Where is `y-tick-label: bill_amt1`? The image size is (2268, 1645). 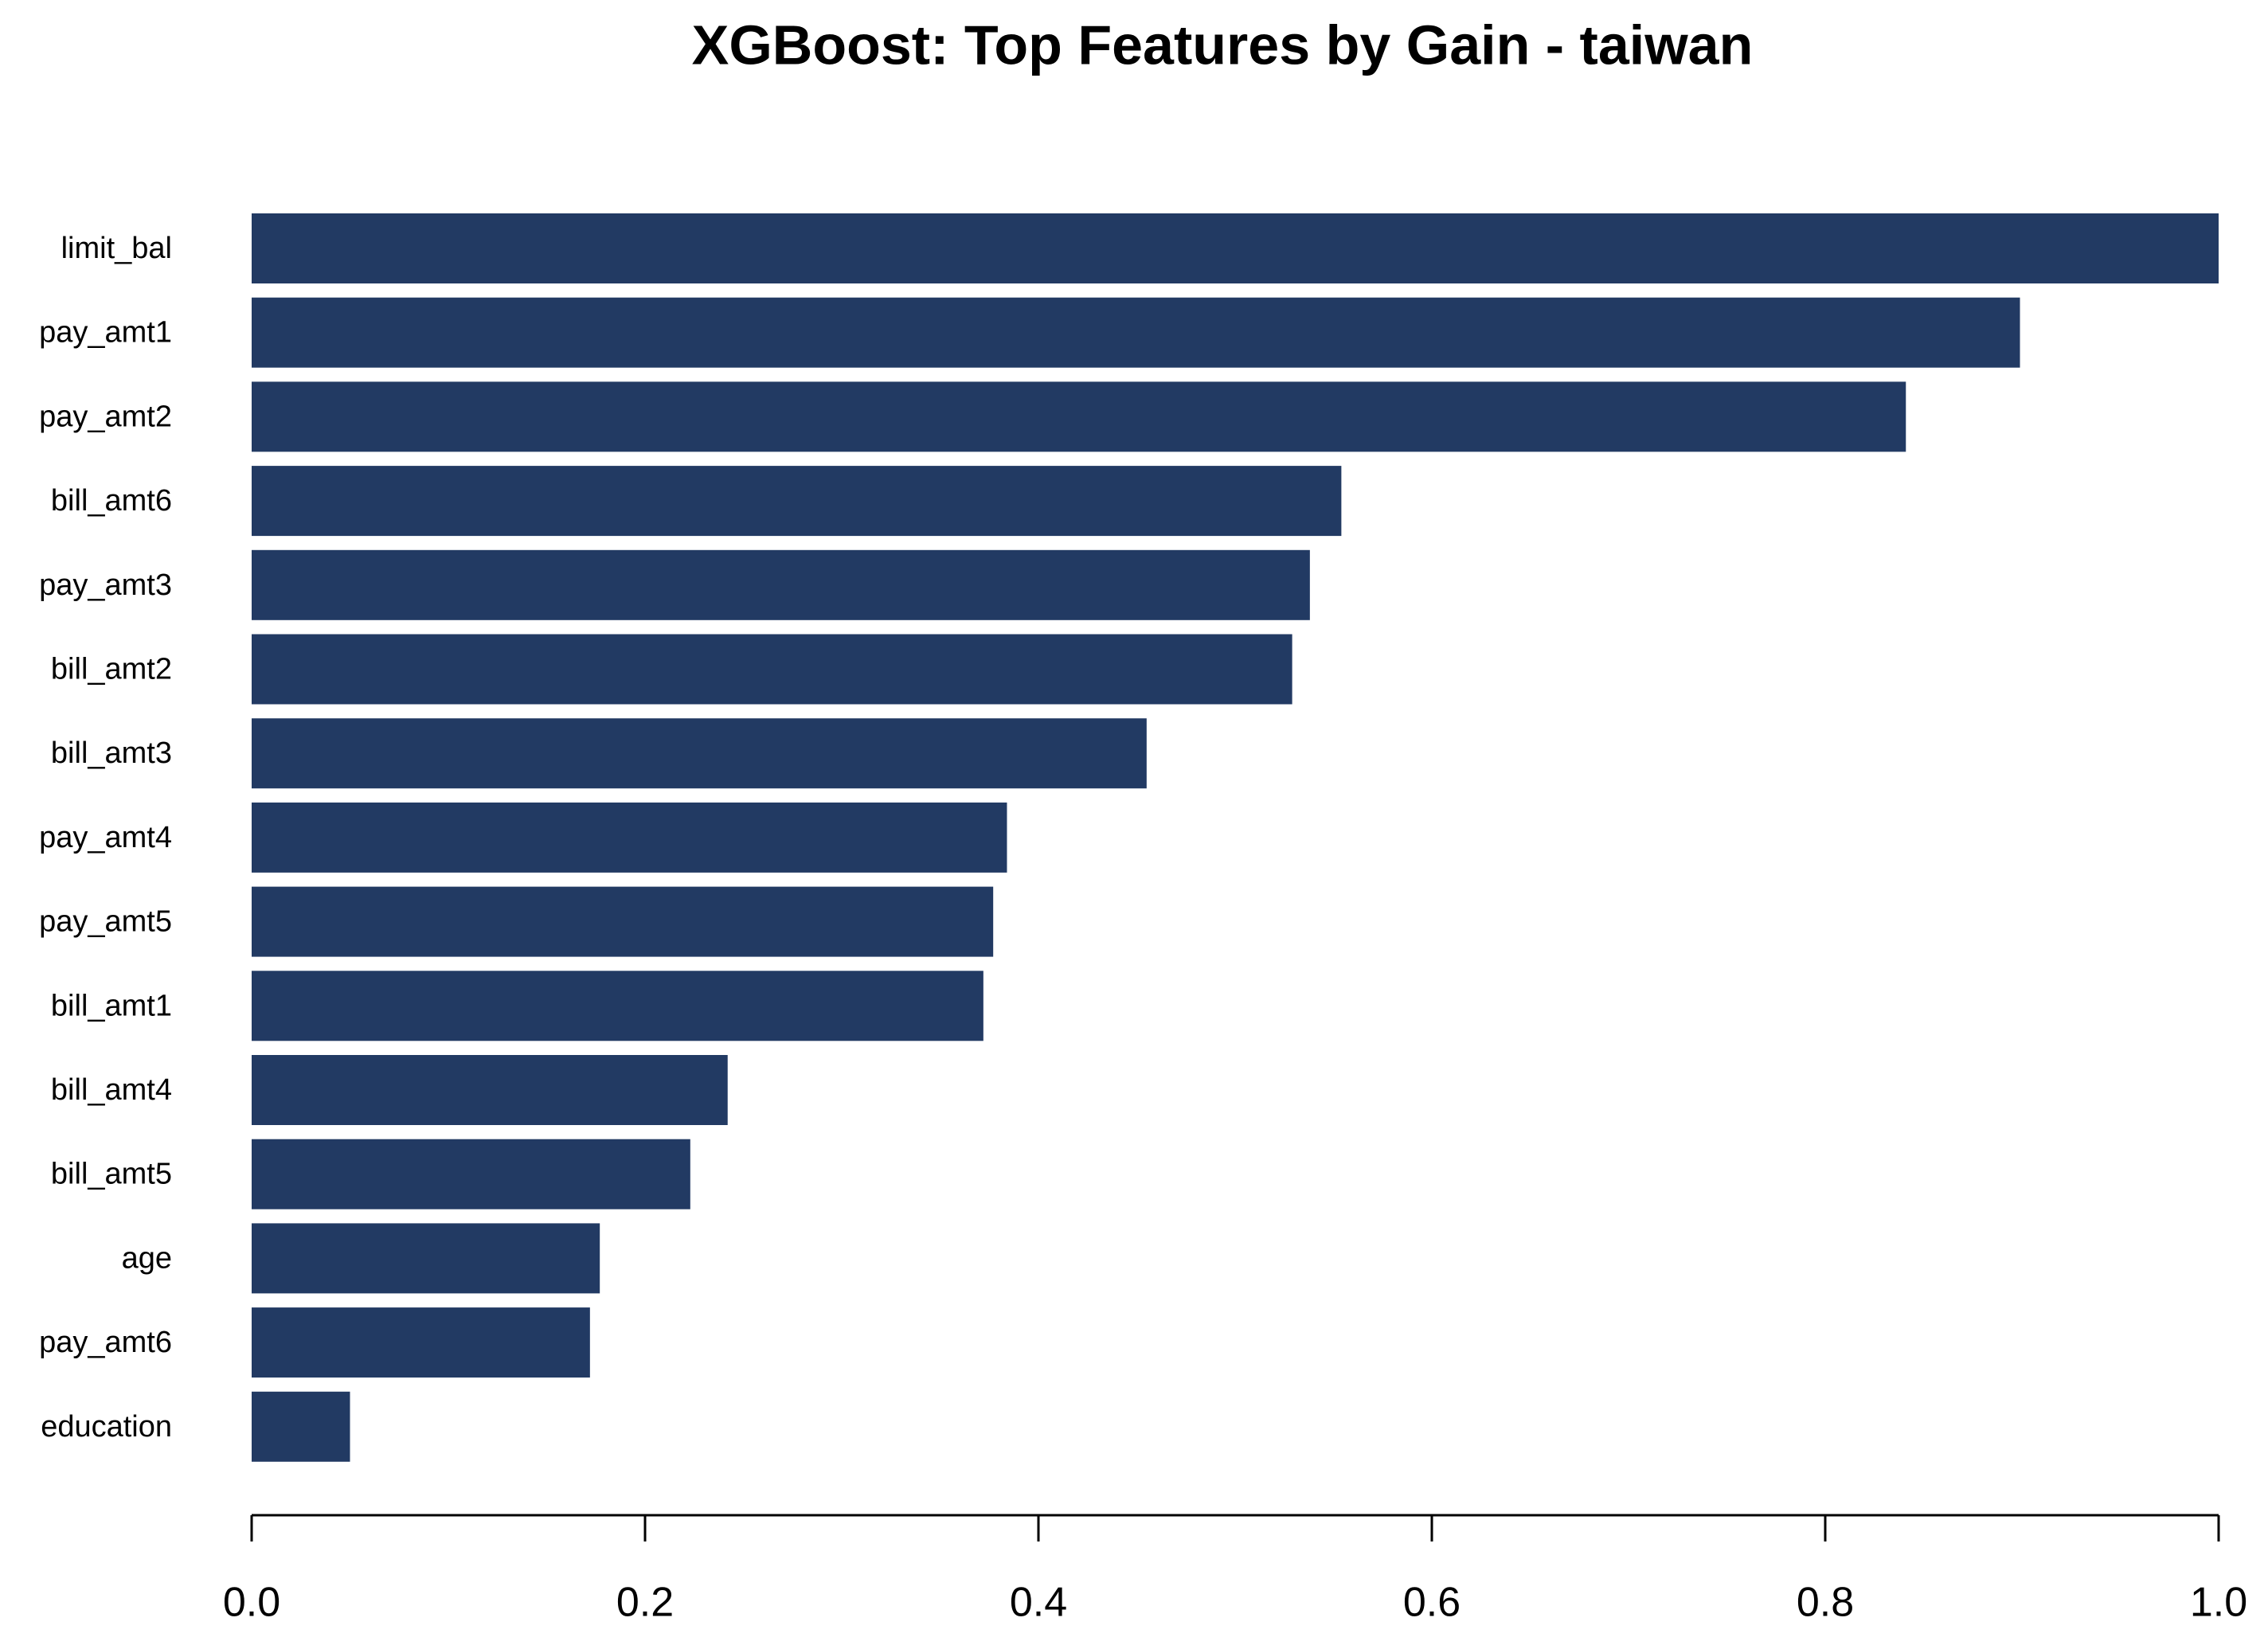 y-tick-label: bill_amt1 is located at coordinates (111, 1005).